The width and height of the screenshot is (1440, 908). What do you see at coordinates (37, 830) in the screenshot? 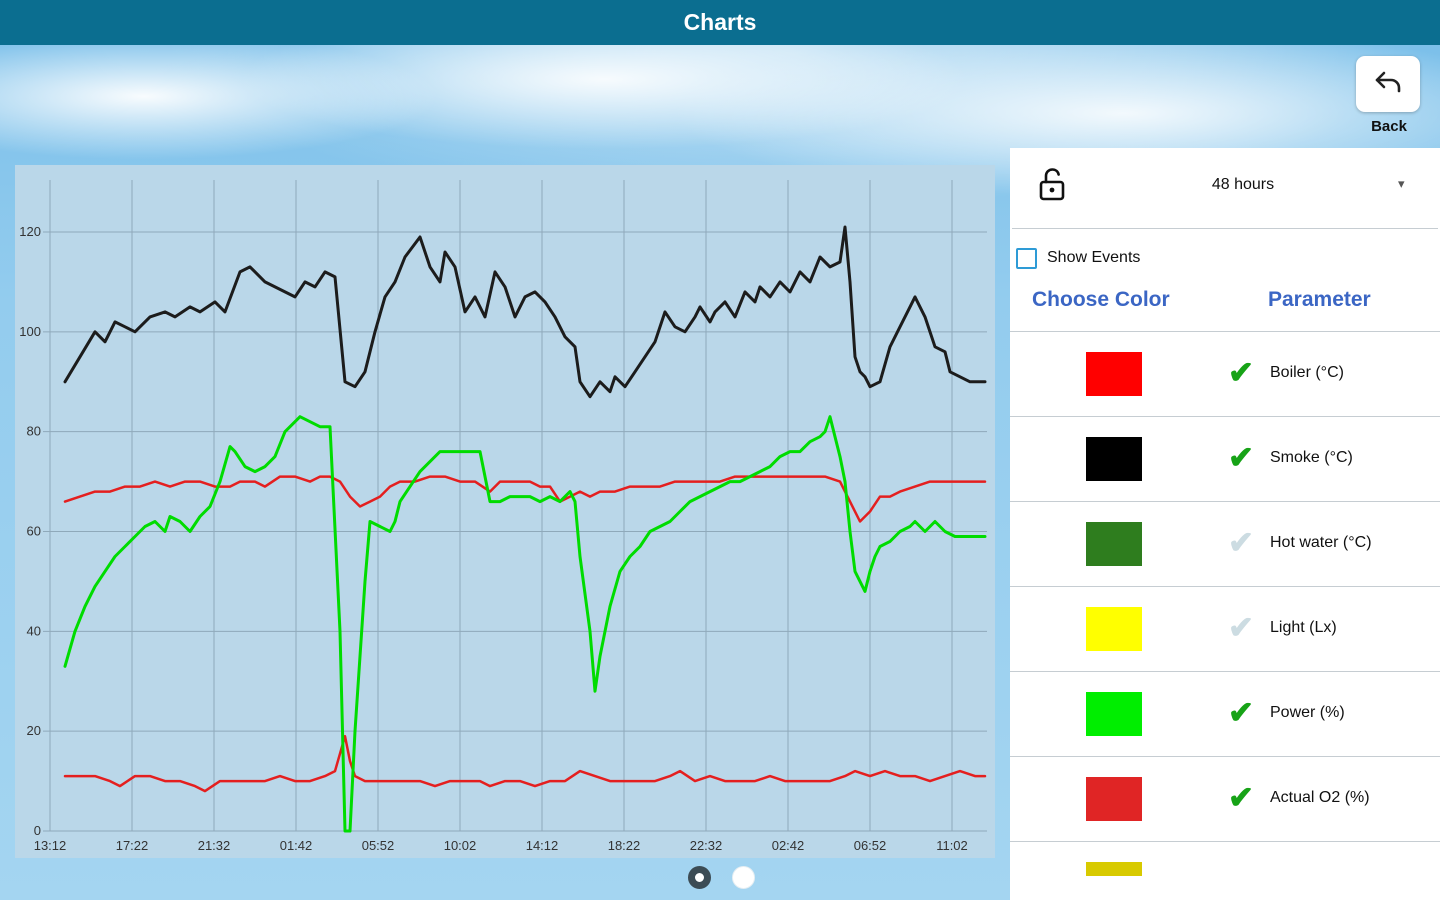
I see `y-tick-label: 0` at bounding box center [37, 830].